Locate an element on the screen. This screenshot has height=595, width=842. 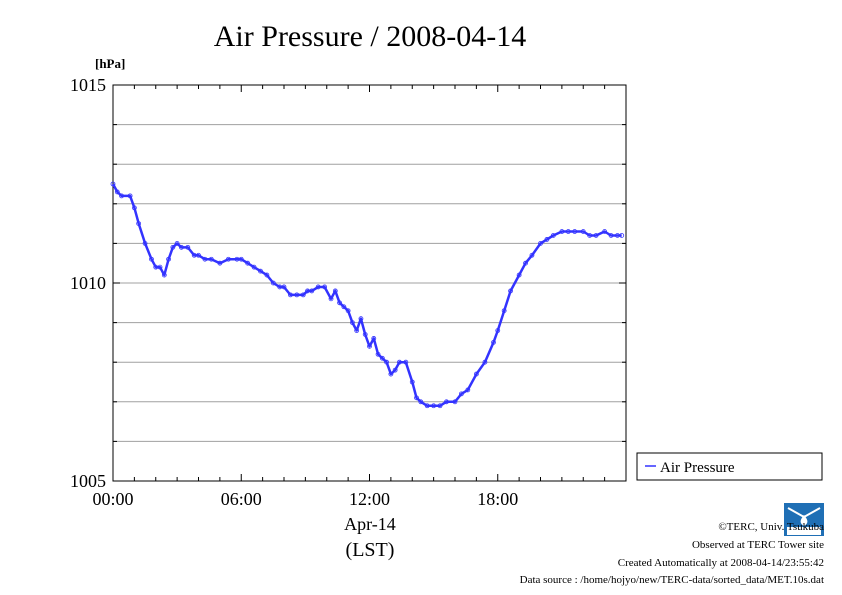
observed-text: Observed at TERC Tower site is located at coordinates (757, 545).